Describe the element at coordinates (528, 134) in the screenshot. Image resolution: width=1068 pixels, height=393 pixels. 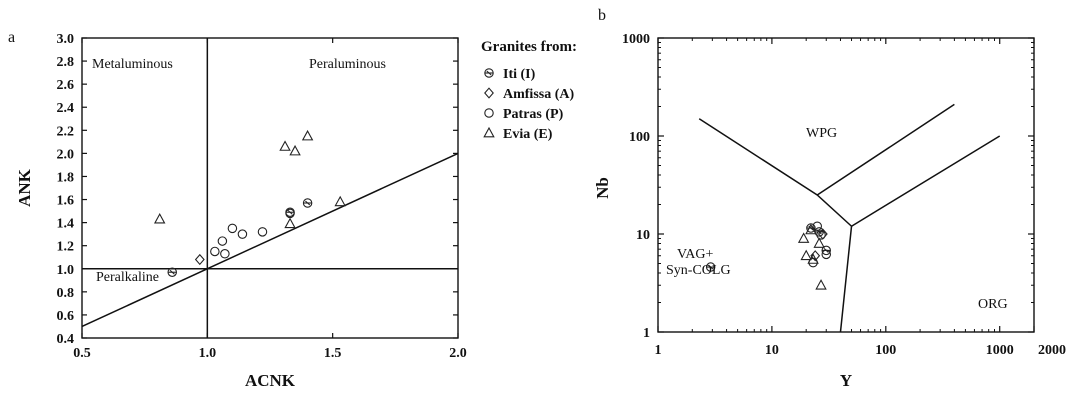
I see `legend-item-label: Evia (E)` at that location.